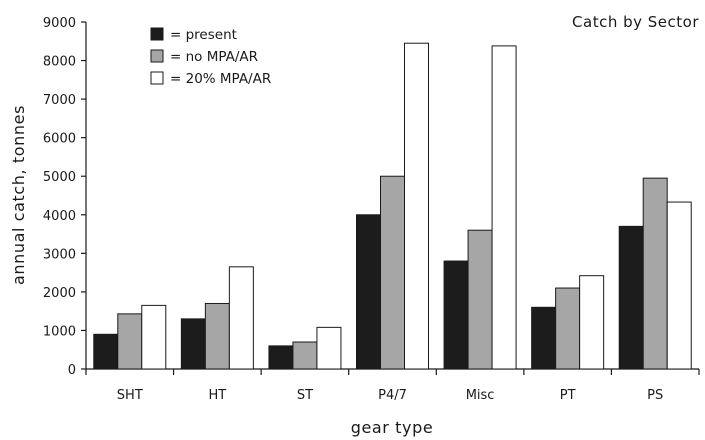 The width and height of the screenshot is (705, 440). Describe the element at coordinates (305, 395) in the screenshot. I see `x-tick-label: ST` at that location.